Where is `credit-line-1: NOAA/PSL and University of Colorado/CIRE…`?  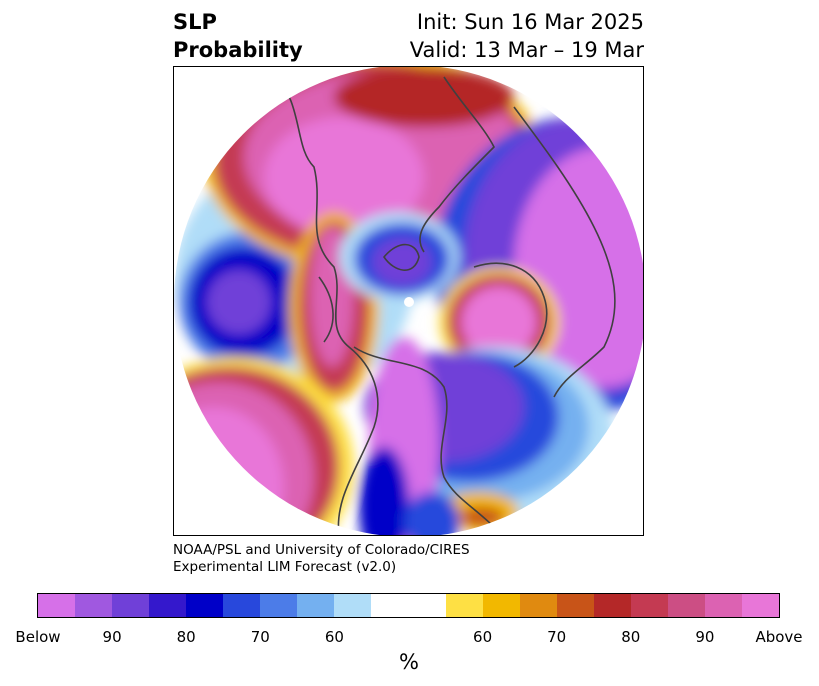 credit-line-1: NOAA/PSL and University of Colorado/CIRE… is located at coordinates (321, 550).